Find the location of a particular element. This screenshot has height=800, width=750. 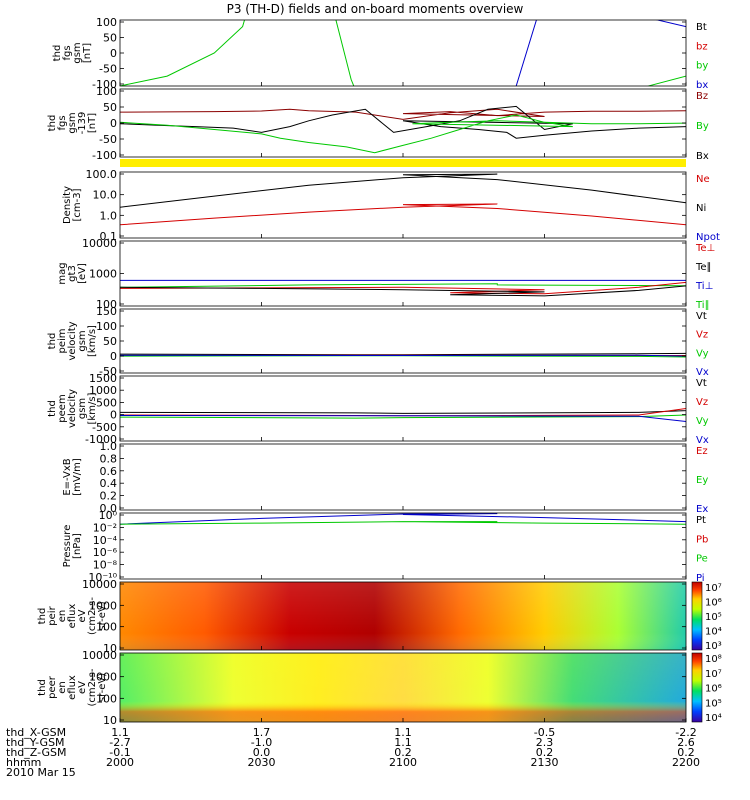

legend-item: Ex is located at coordinates (702, 509).